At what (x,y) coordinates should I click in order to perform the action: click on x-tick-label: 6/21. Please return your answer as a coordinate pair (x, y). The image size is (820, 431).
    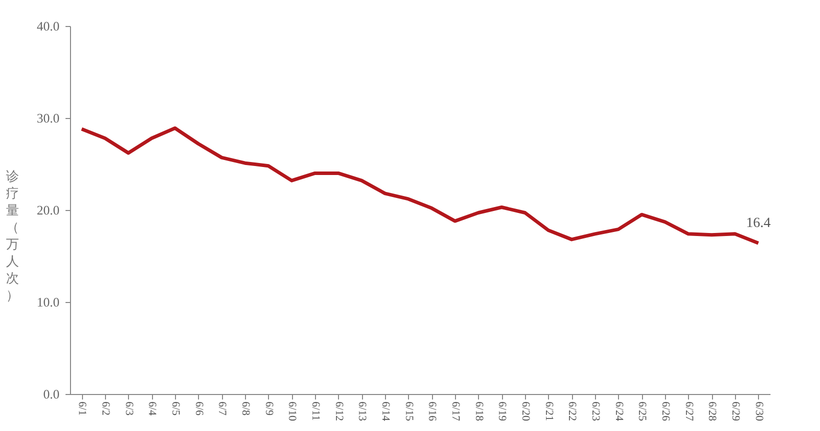
    Looking at the image, I should click on (548, 412).